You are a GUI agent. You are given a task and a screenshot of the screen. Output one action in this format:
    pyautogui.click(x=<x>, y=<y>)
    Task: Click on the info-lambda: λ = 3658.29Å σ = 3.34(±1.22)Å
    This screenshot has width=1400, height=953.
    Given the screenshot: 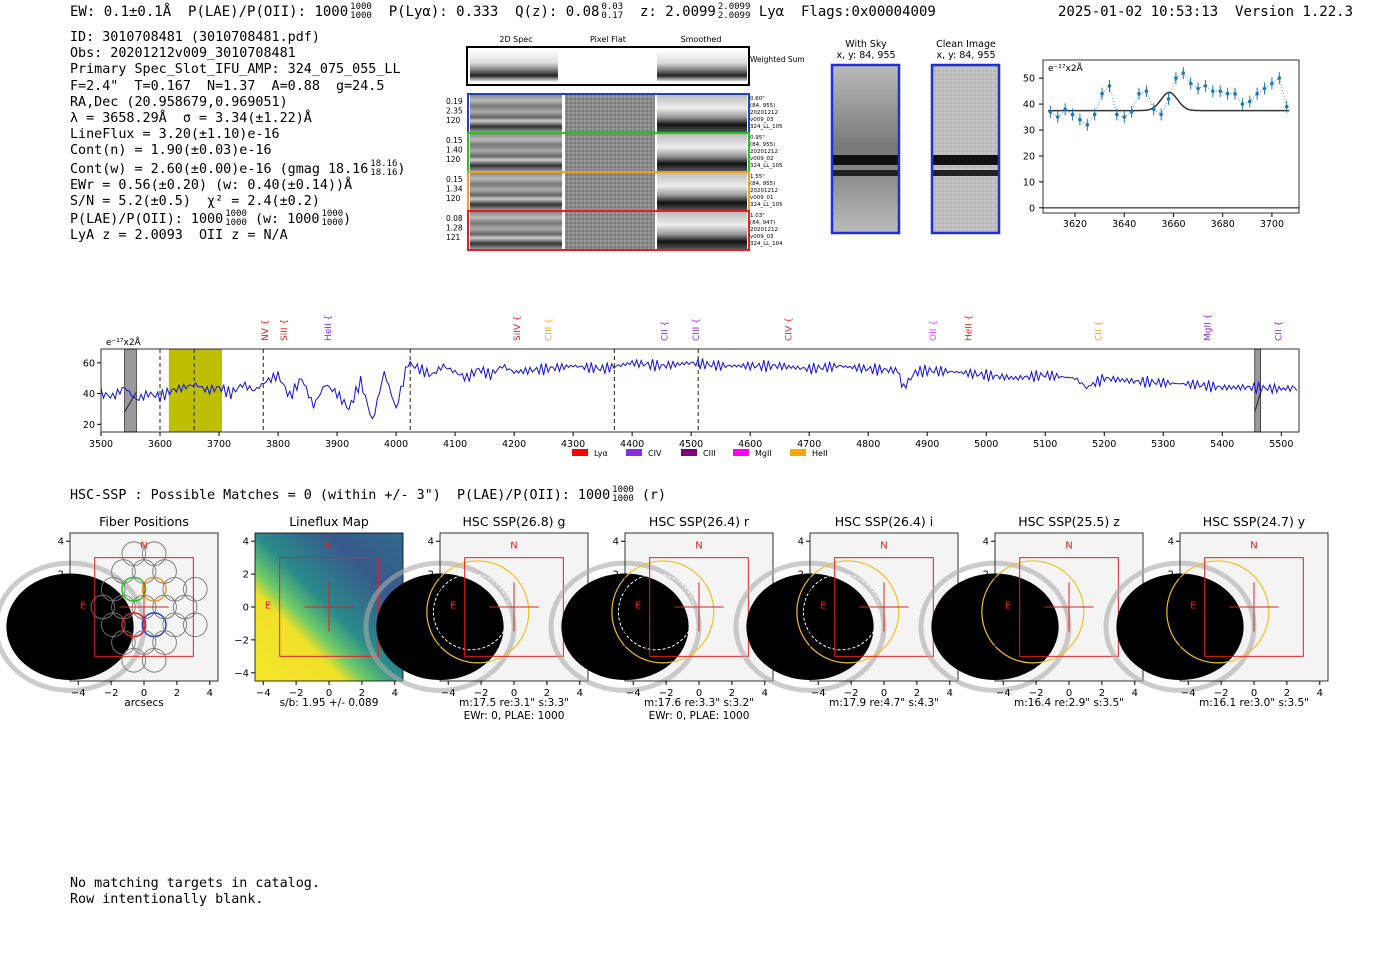 What is the action you would take?
    pyautogui.click(x=191, y=119)
    